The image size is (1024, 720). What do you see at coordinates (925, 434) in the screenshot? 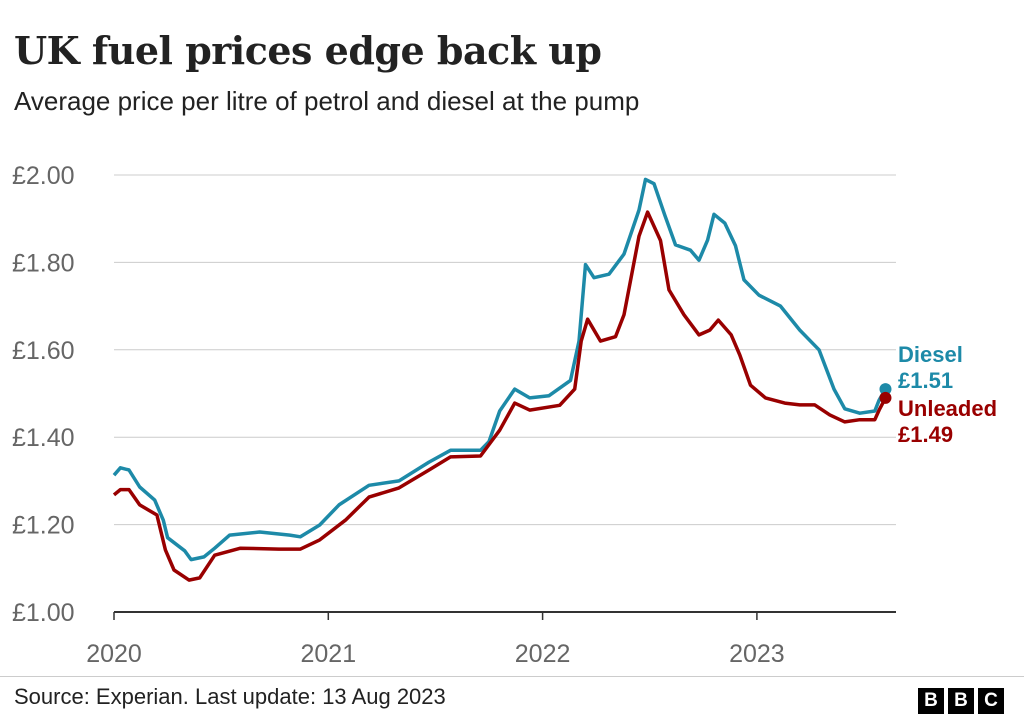
I see `series-value-unleaded: £1.49` at bounding box center [925, 434].